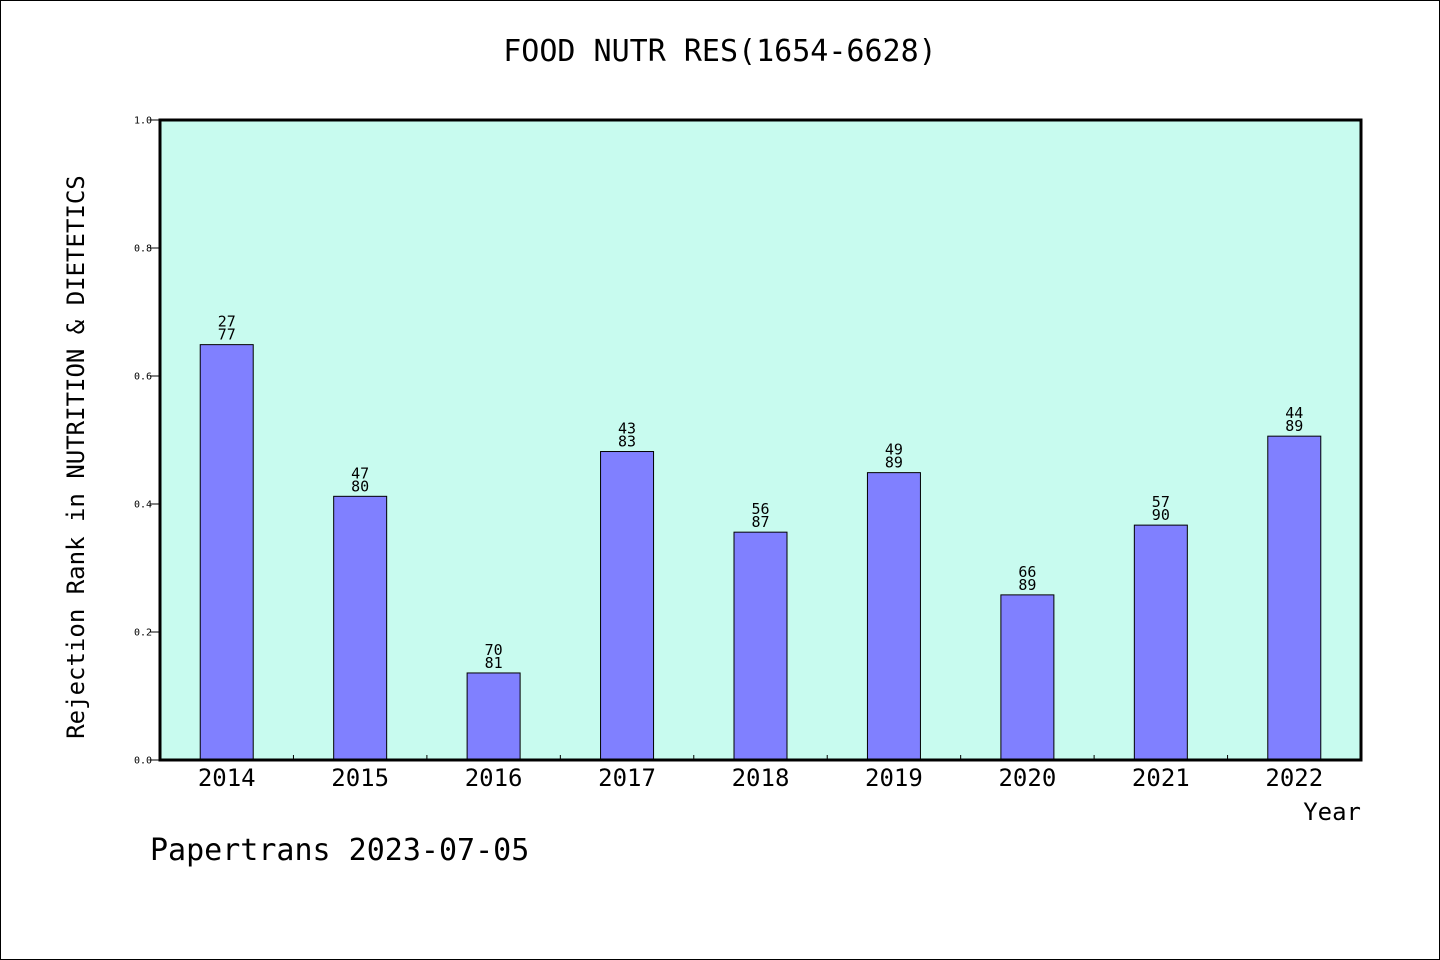 The image size is (1440, 960). I want to click on bar-label-top: 49, so click(894, 450).